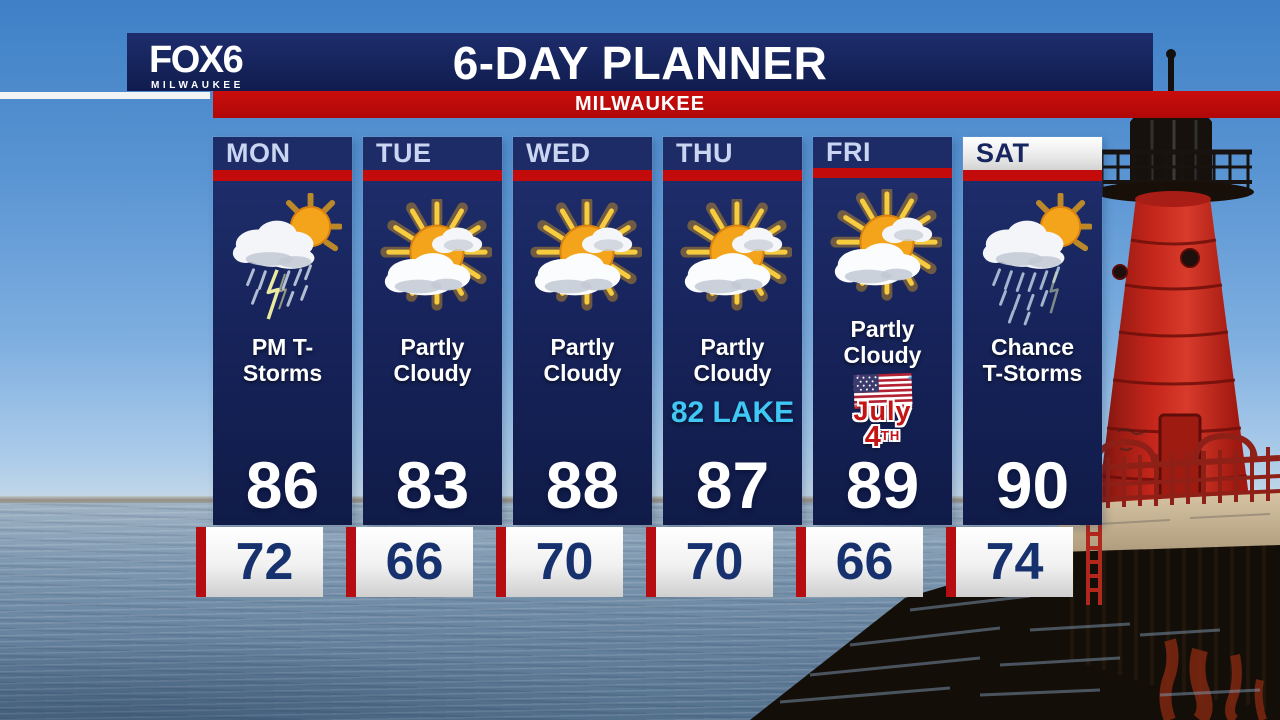 Image resolution: width=1280 pixels, height=720 pixels. I want to click on forecast-column-fri: FRI, so click(882, 331).